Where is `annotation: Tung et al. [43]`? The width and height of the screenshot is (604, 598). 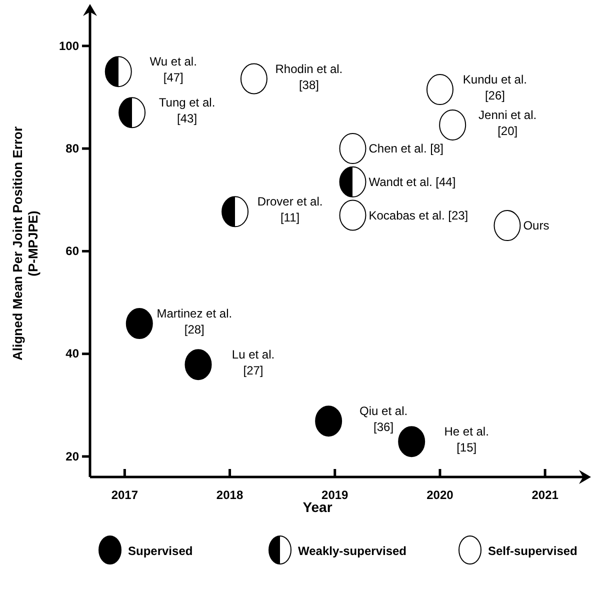 annotation: Tung et al. [43] is located at coordinates (187, 111).